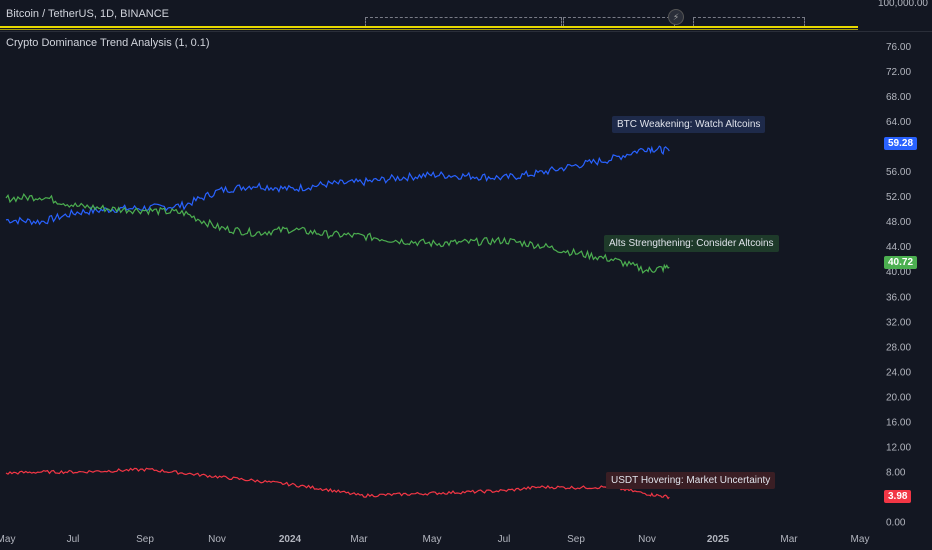 The height and width of the screenshot is (550, 932). Describe the element at coordinates (898, 372) in the screenshot. I see `y-tick-label: 24.00` at that location.